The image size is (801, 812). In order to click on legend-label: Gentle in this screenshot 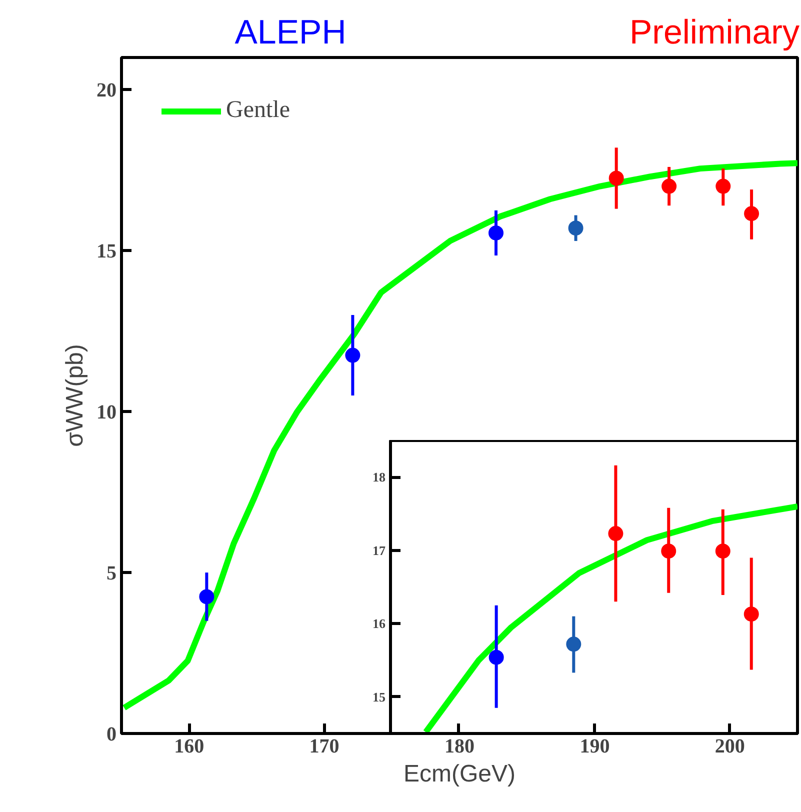, I will do `click(258, 110)`.